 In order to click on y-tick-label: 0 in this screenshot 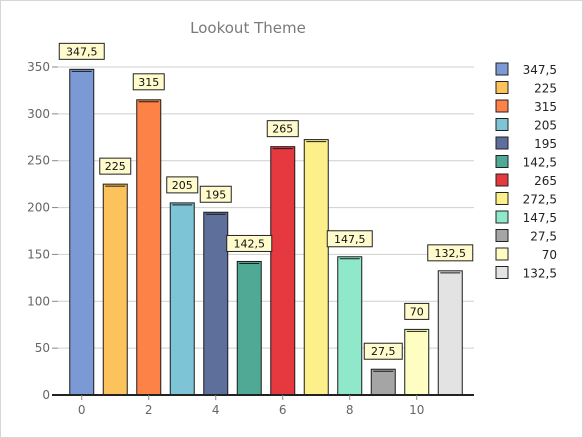, I will do `click(46, 395)`.